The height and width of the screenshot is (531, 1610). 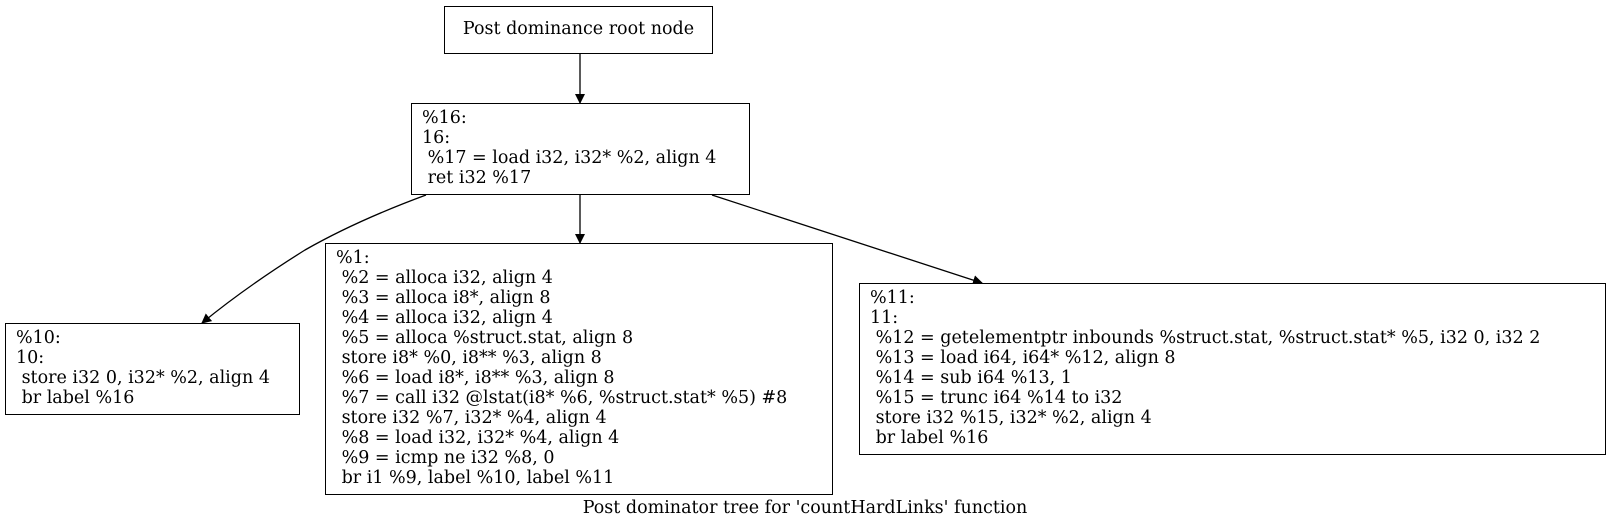 I want to click on node-11-line: %13 = load i64, i64* %12, align 8, so click(x=1023, y=358).